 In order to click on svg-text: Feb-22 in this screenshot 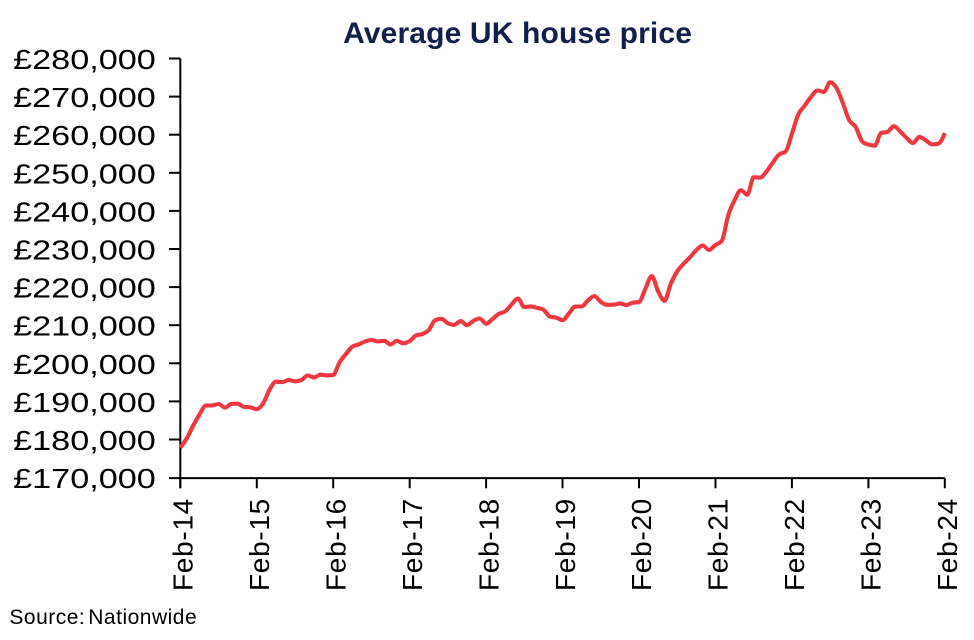, I will do `click(794, 544)`.